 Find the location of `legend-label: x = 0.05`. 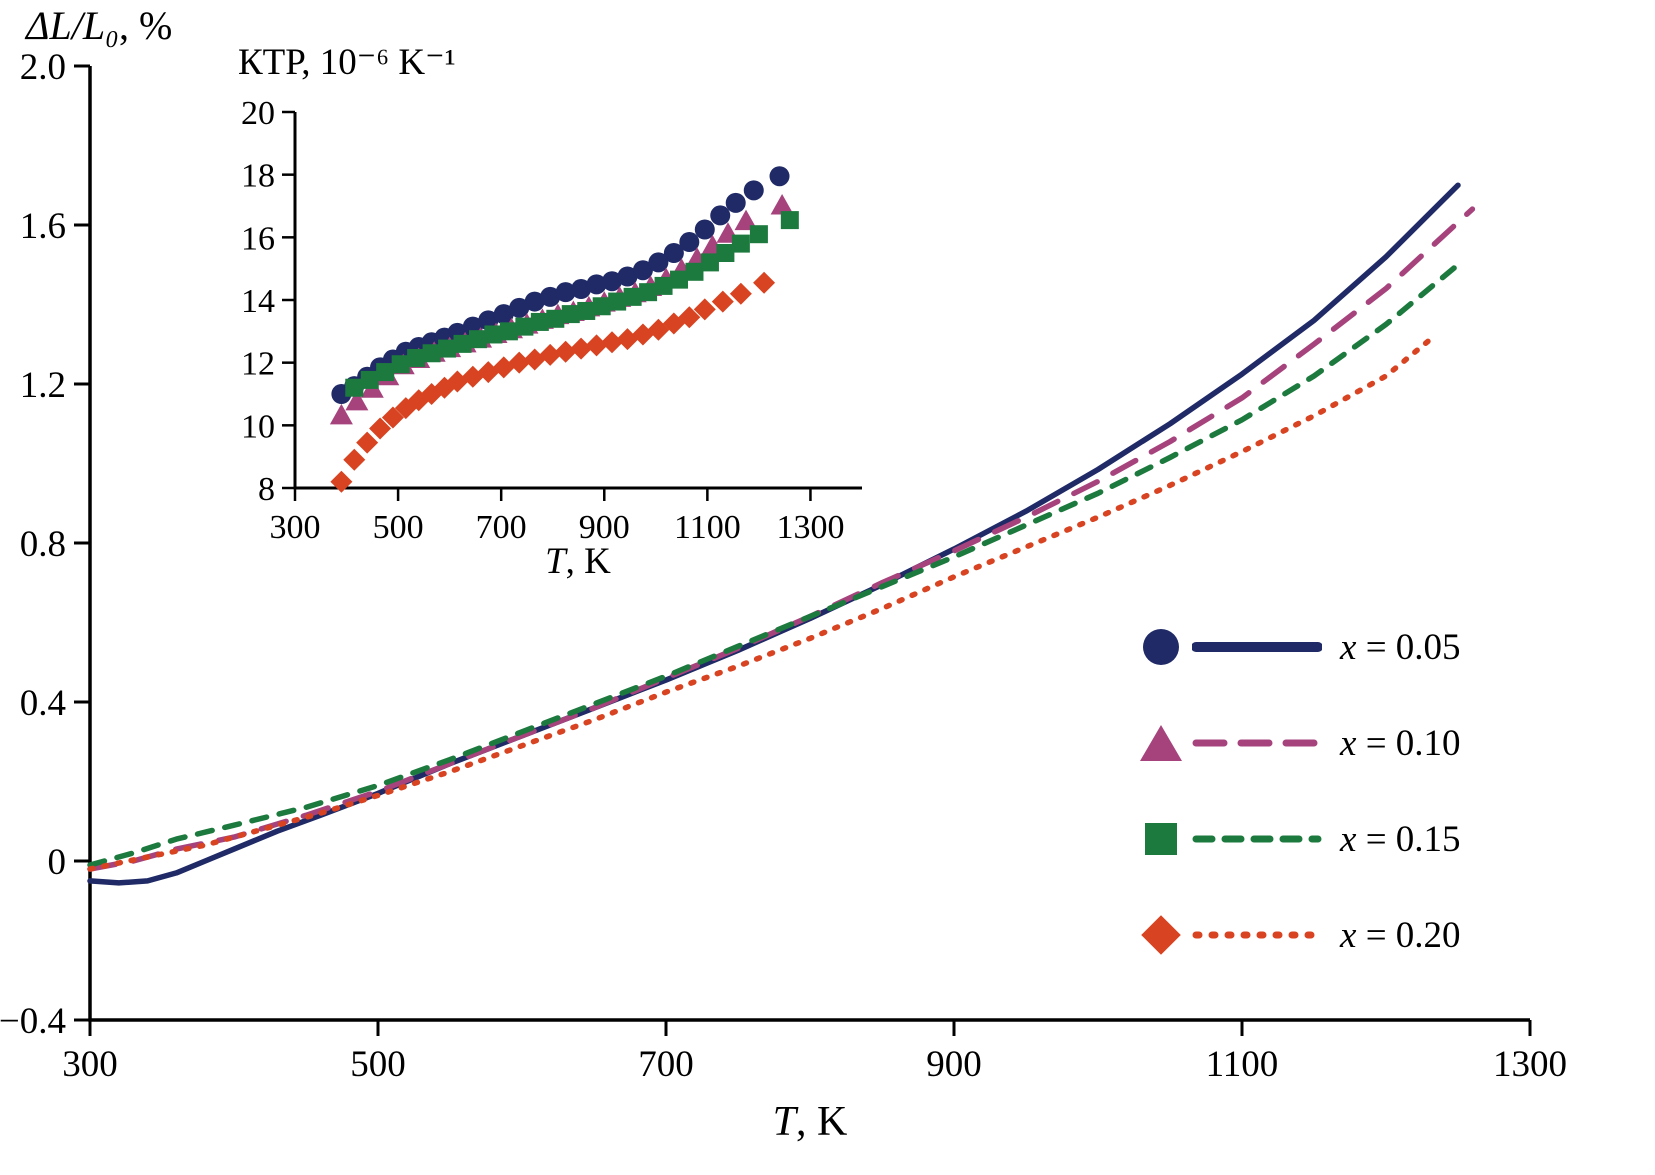

legend-label: x = 0.05 is located at coordinates (1400, 647).